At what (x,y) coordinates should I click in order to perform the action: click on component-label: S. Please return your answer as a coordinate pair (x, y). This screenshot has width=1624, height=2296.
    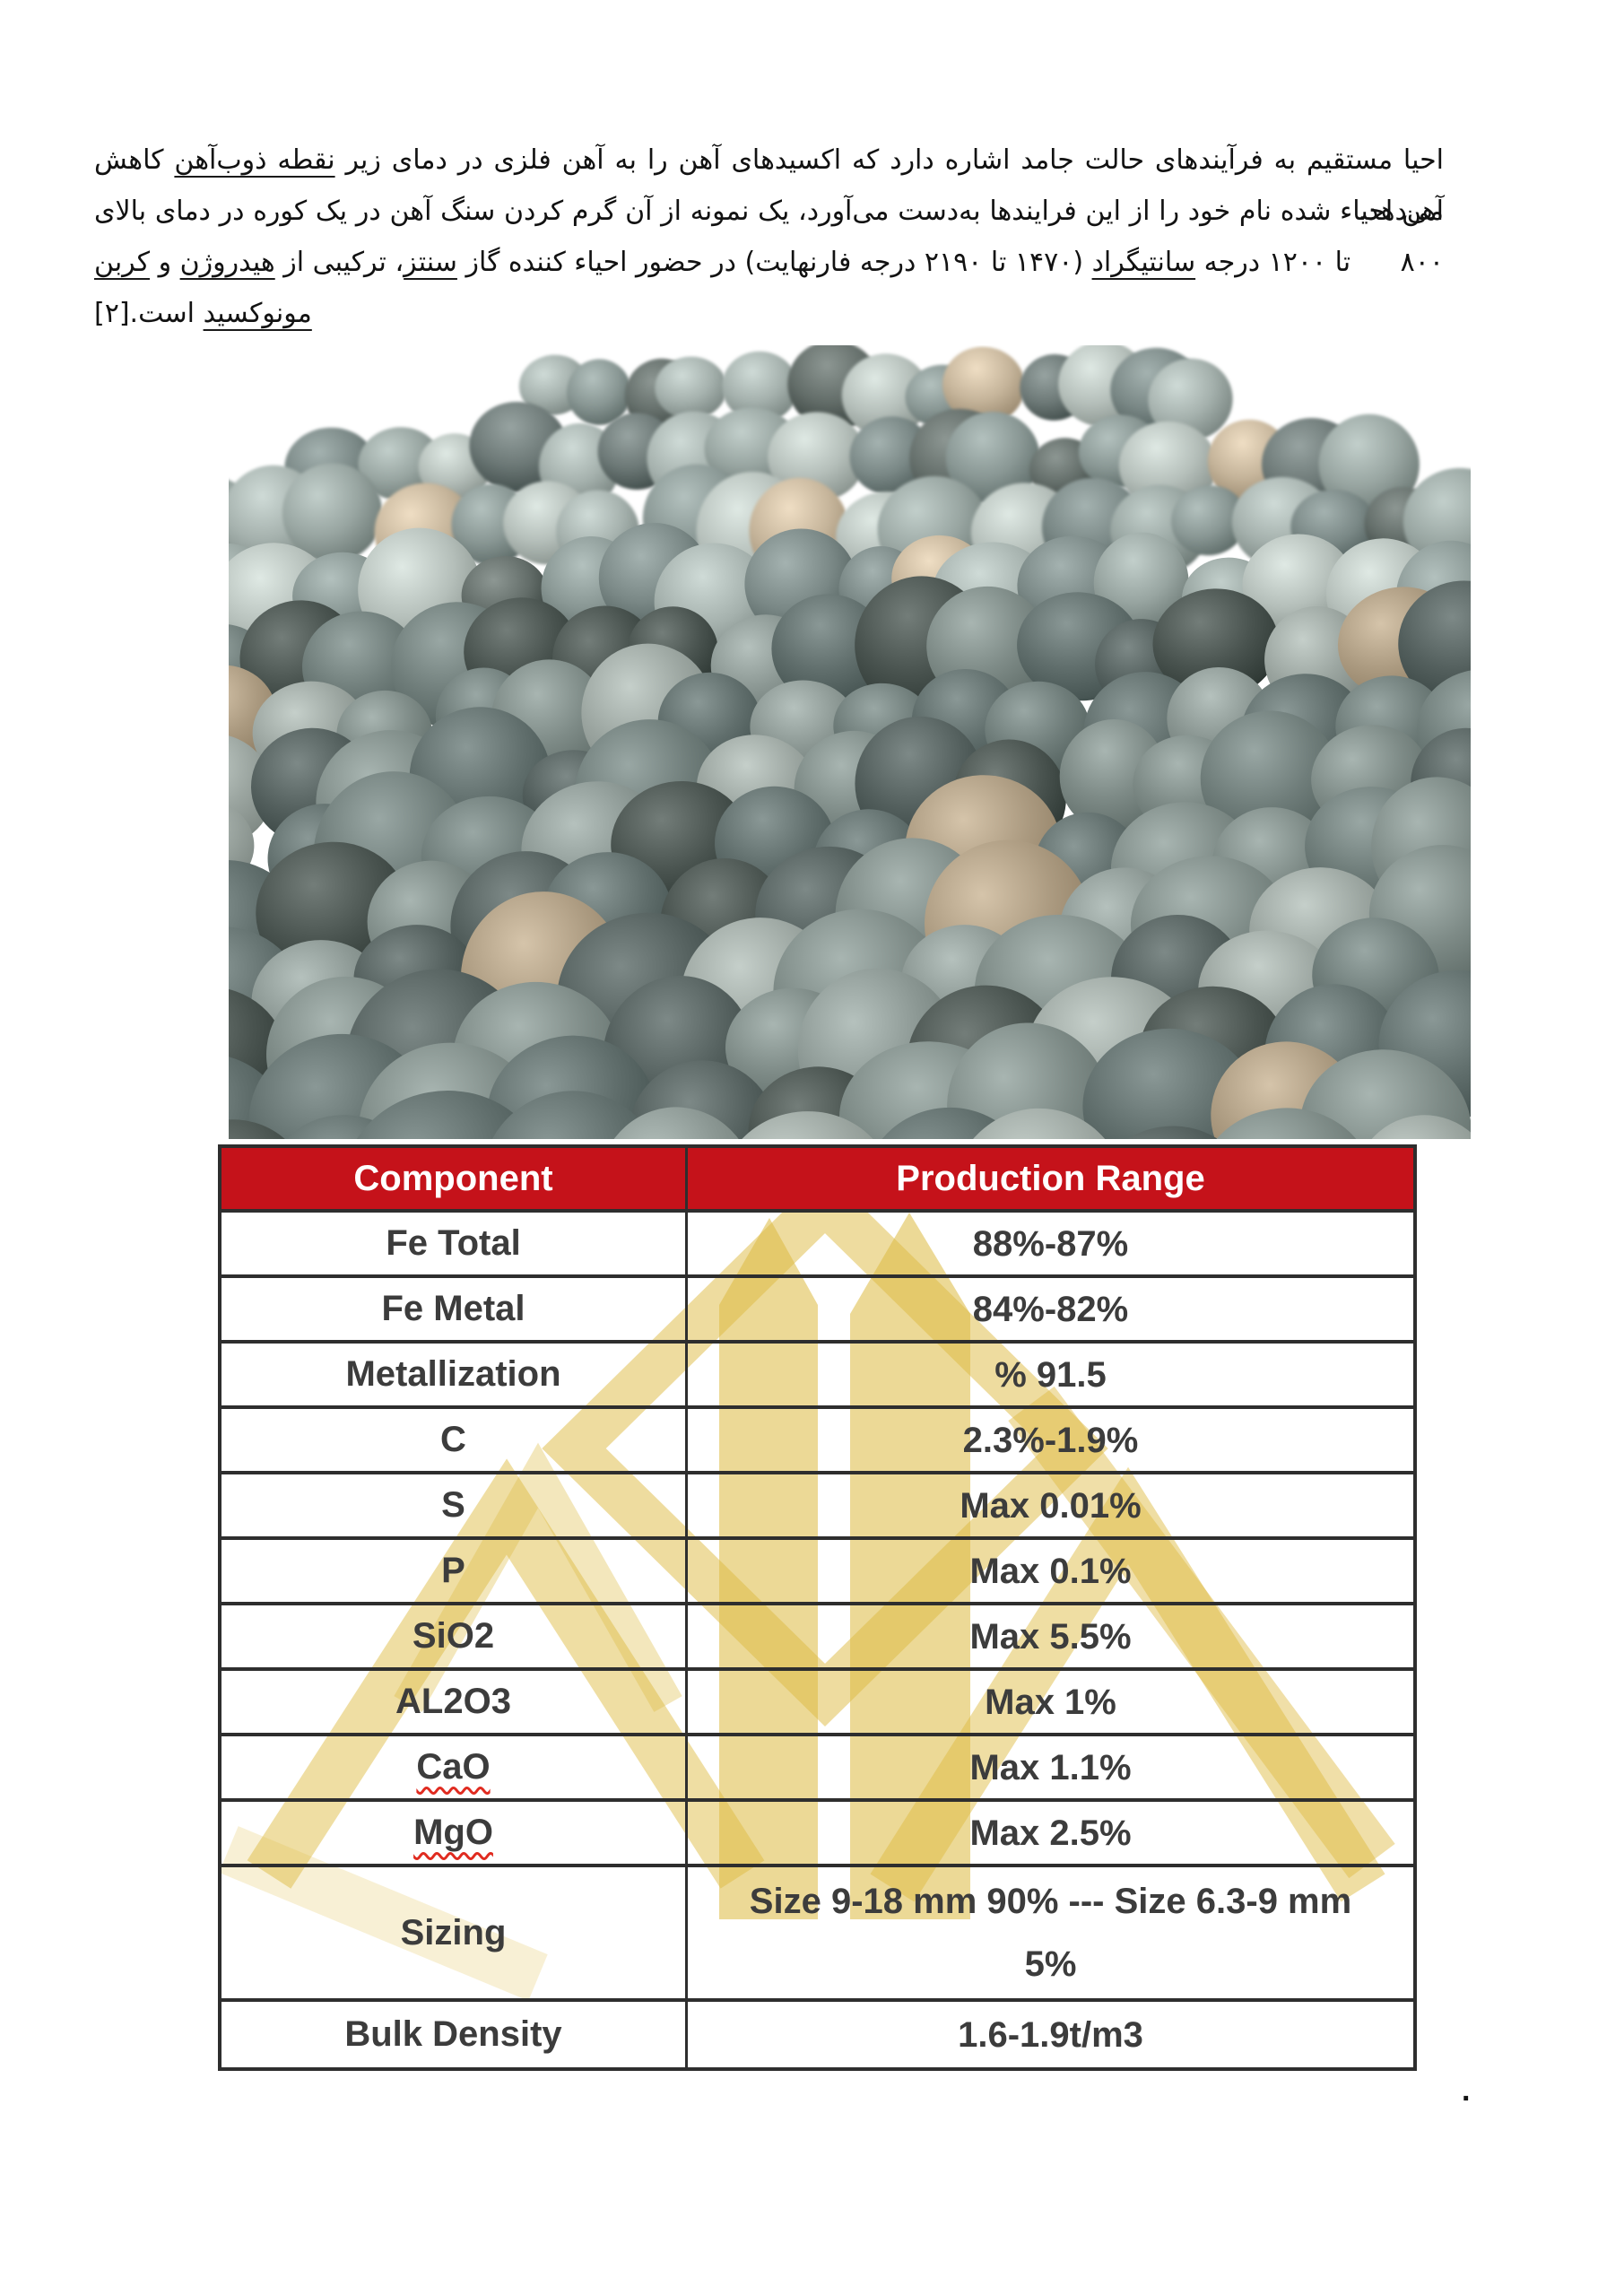
    Looking at the image, I should click on (453, 1505).